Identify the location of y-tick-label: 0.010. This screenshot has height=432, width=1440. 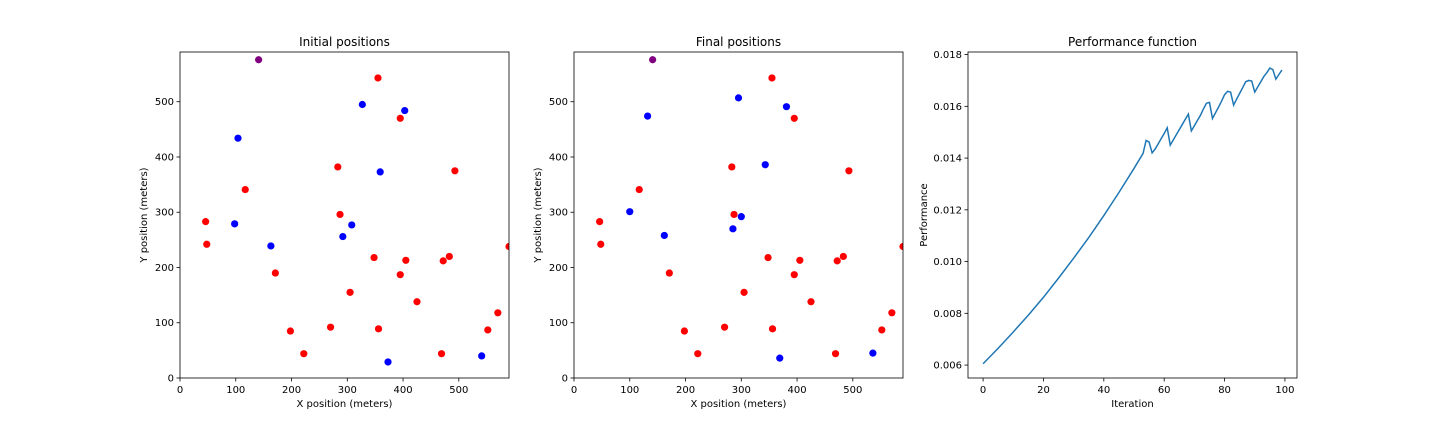
(947, 262).